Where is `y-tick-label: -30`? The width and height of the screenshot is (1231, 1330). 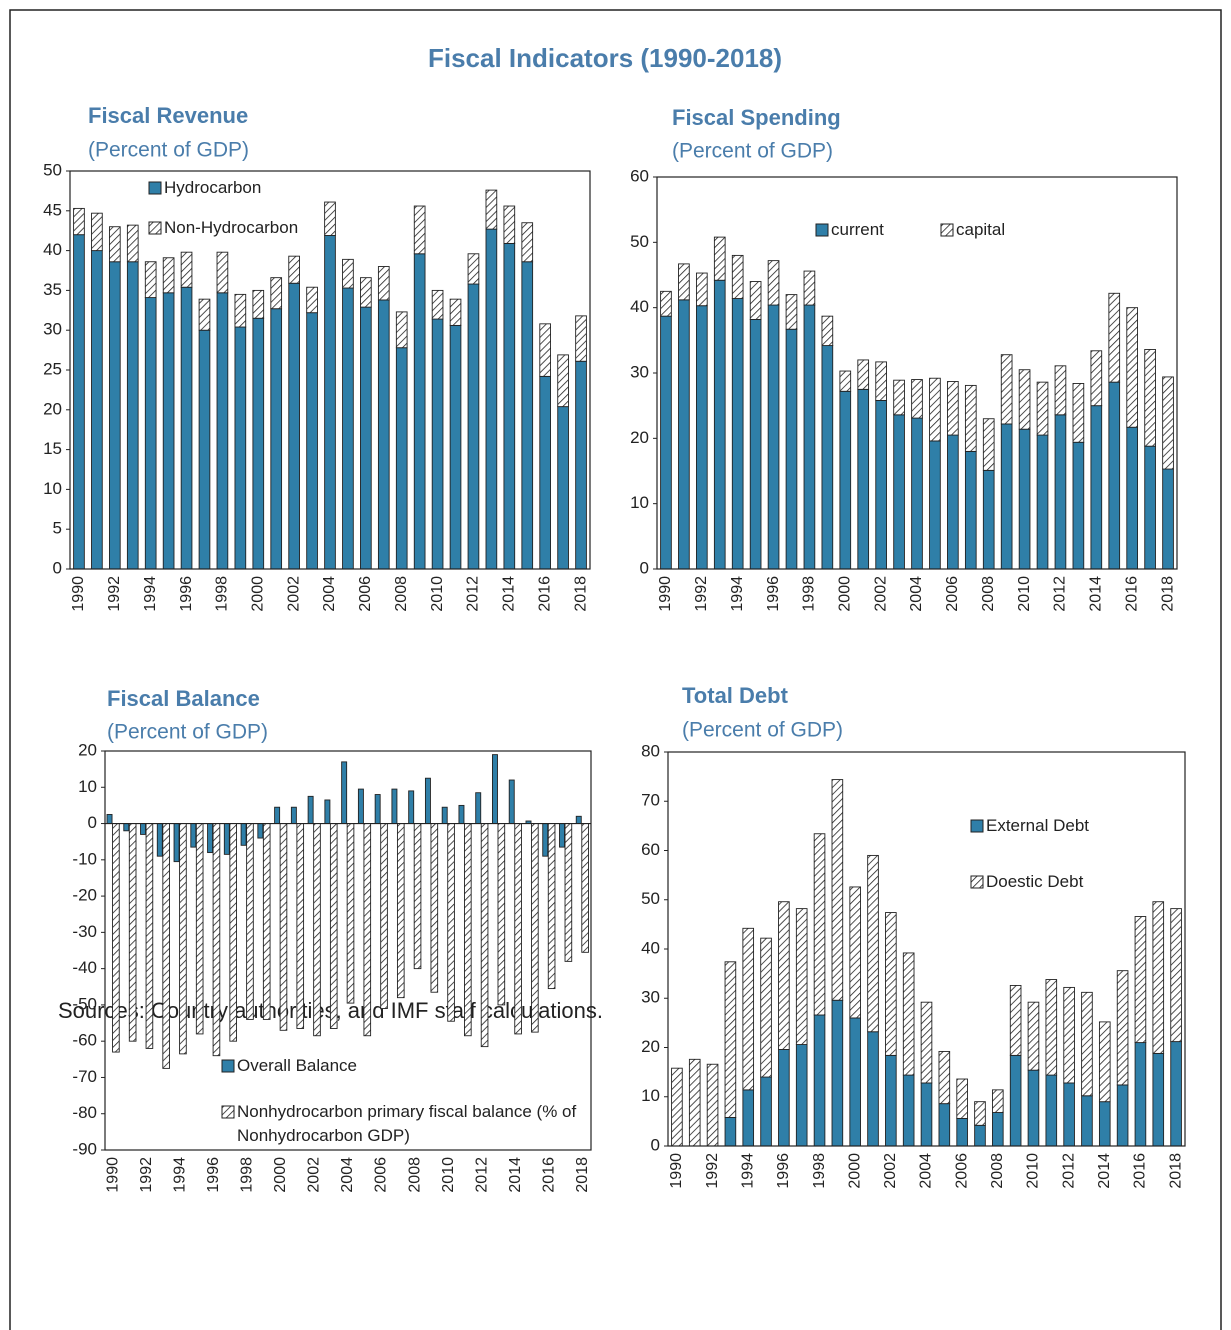 y-tick-label: -30 is located at coordinates (84, 931).